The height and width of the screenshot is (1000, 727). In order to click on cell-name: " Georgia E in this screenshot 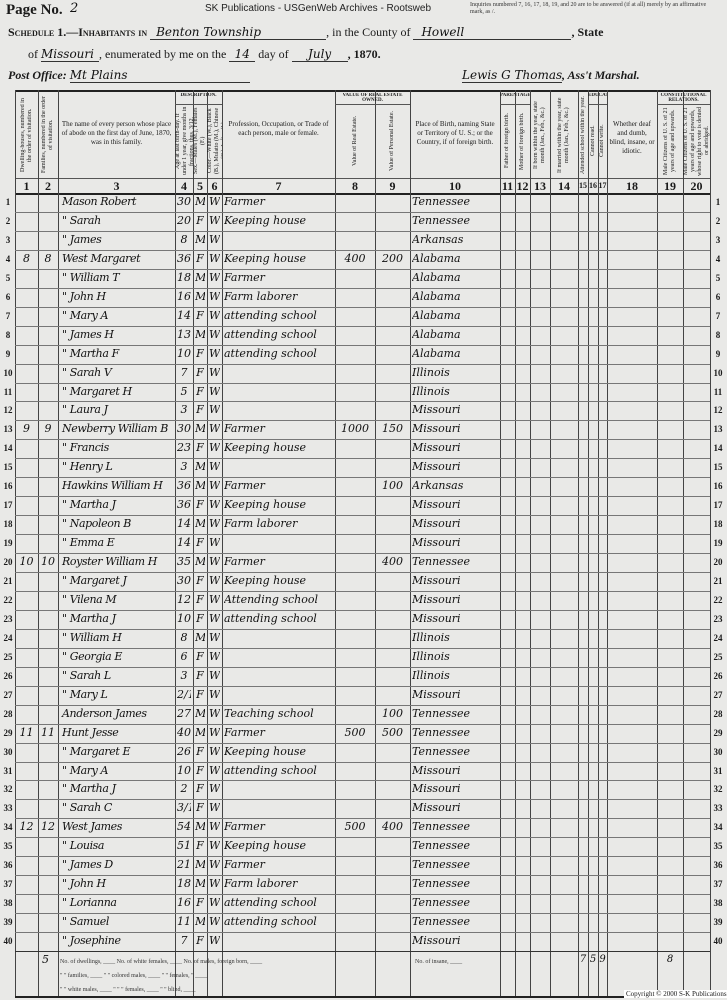, I will do `click(92, 656)`.